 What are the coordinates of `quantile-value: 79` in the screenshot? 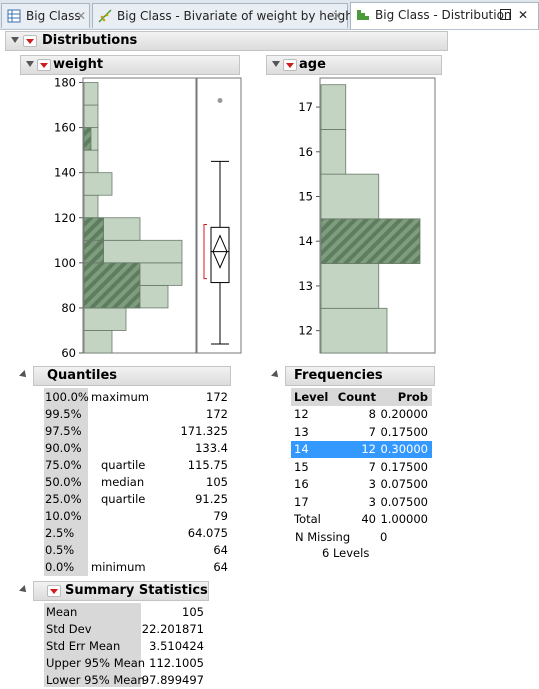 It's located at (220, 516).